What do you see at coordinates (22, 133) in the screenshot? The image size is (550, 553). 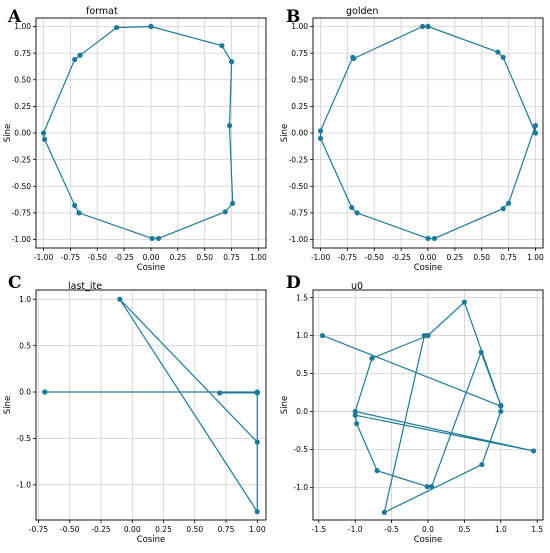 I see `y-tick-label: 0.00` at bounding box center [22, 133].